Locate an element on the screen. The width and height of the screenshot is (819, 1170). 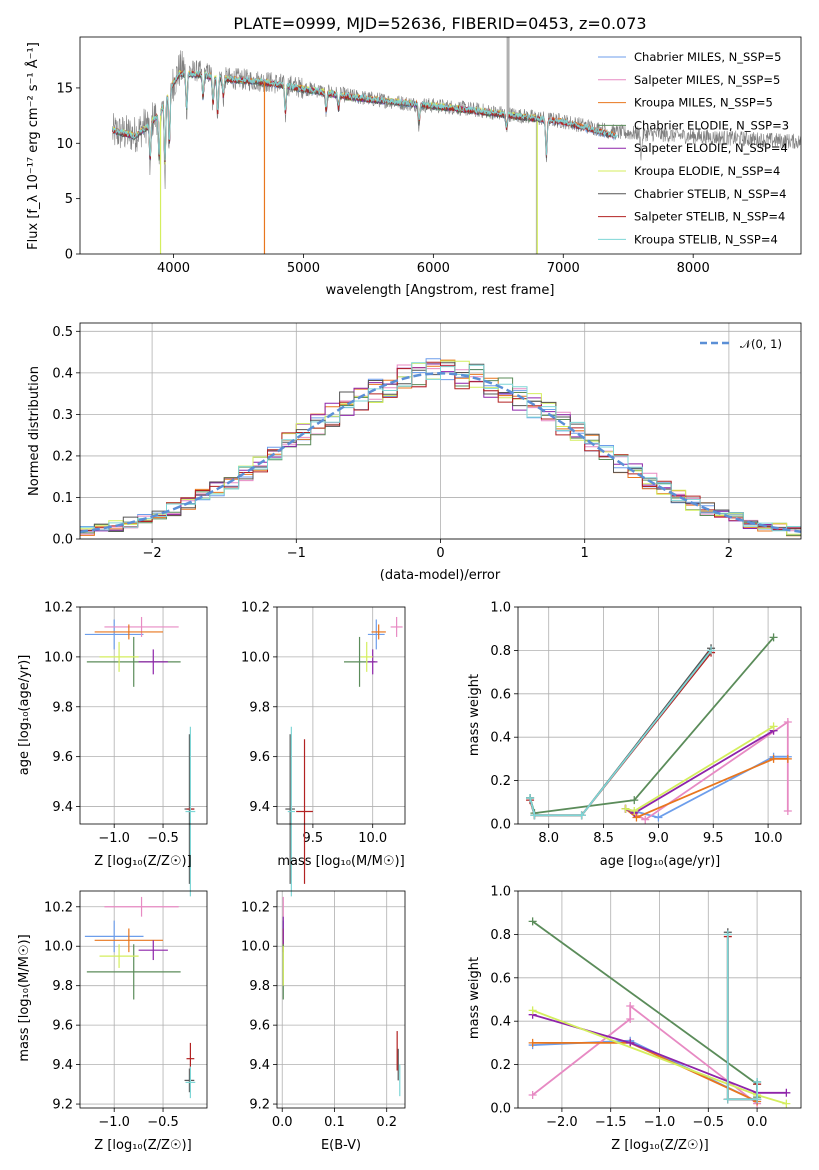
histogram-lines is located at coordinates (440, 447).